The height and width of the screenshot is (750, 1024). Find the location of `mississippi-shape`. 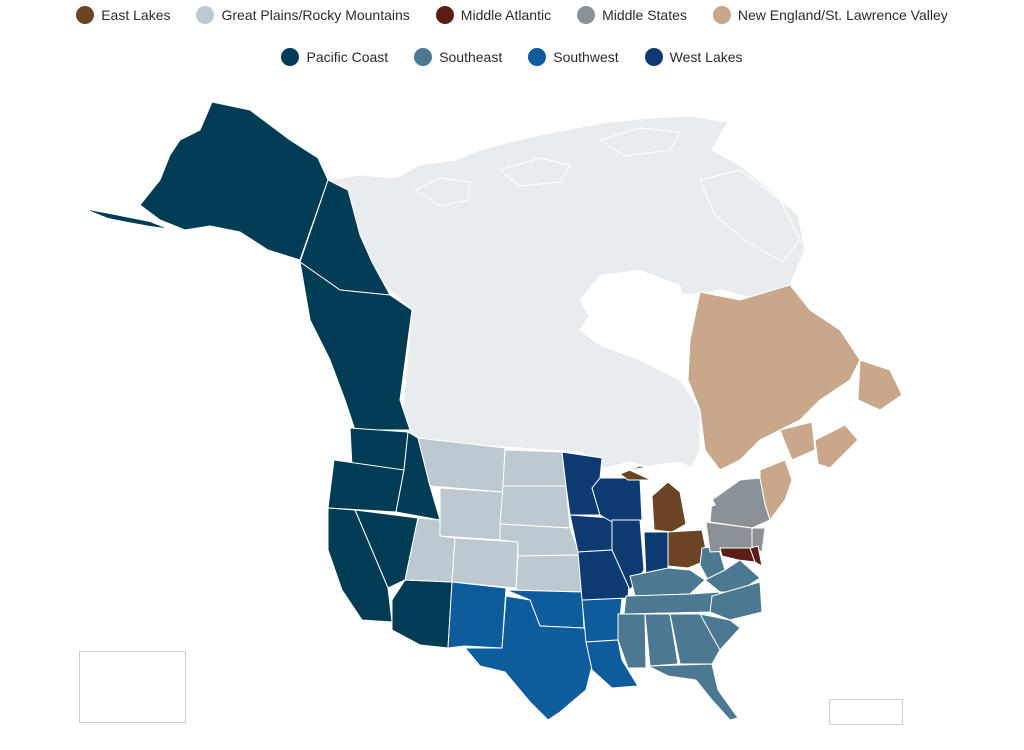

mississippi-shape is located at coordinates (632, 641).